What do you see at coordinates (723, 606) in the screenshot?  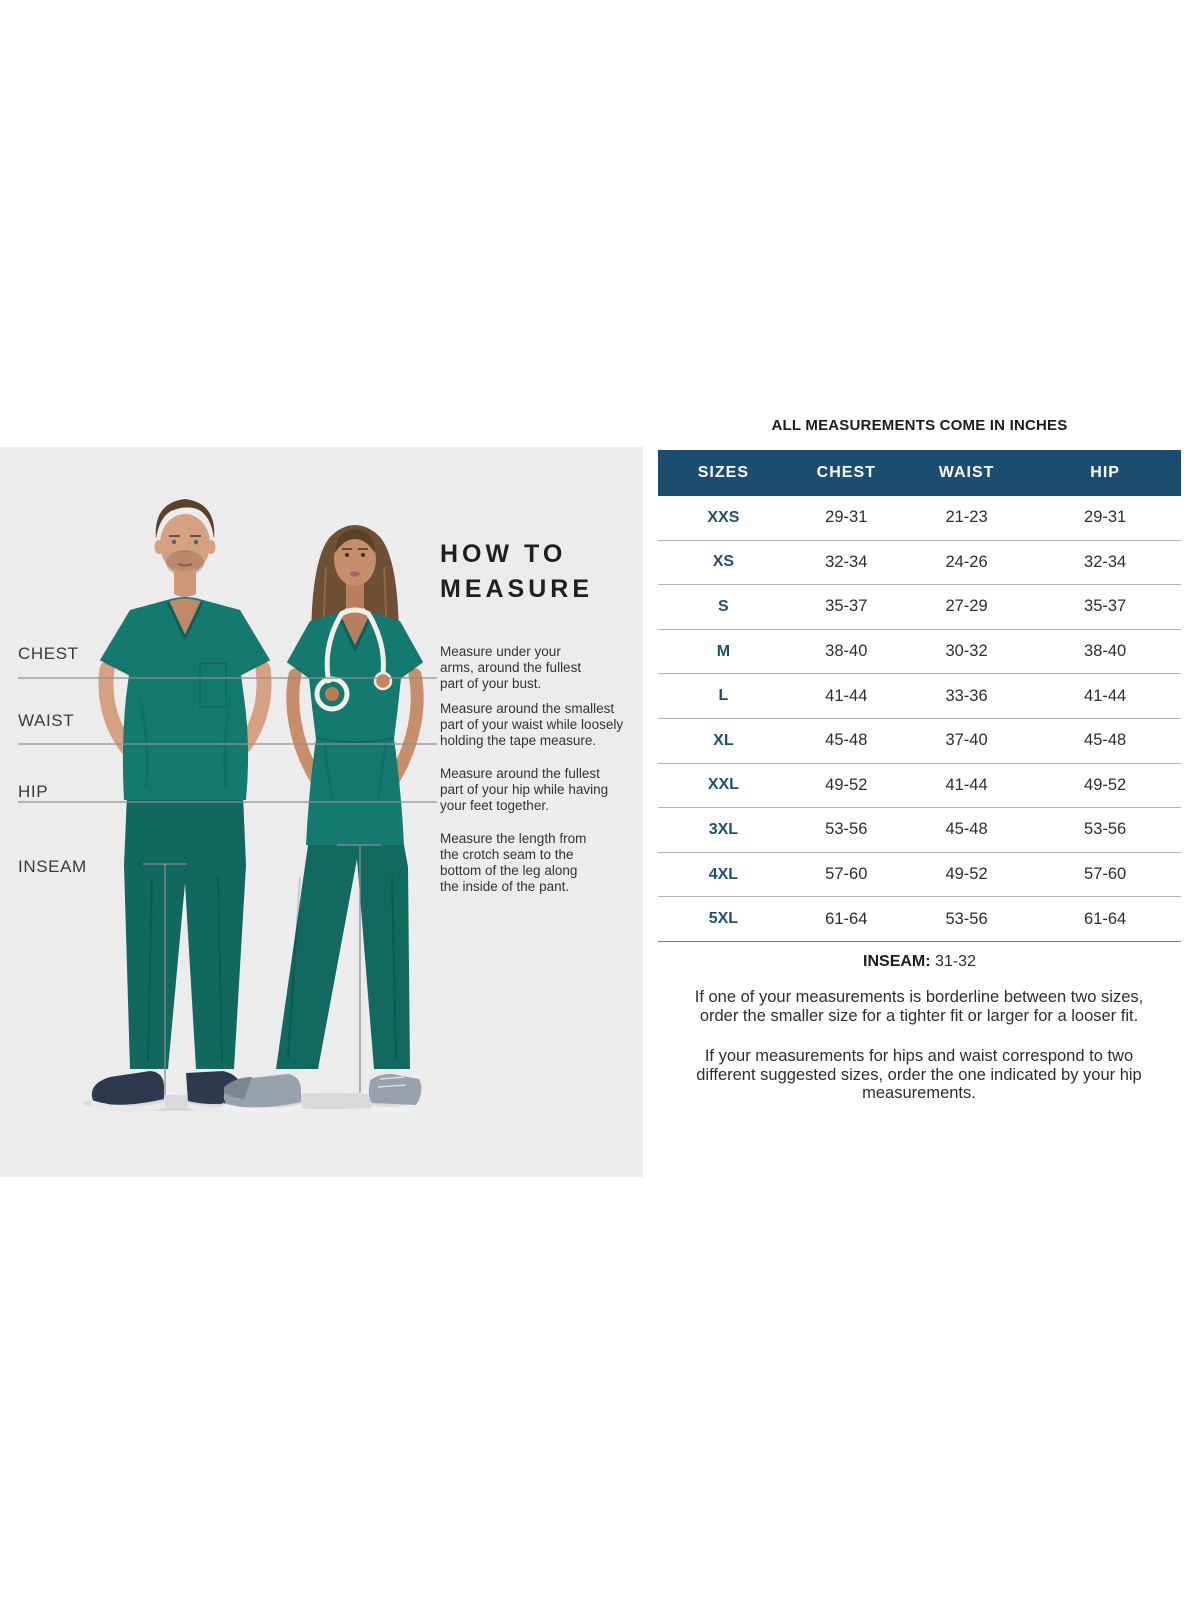 I see `size-cell: S` at bounding box center [723, 606].